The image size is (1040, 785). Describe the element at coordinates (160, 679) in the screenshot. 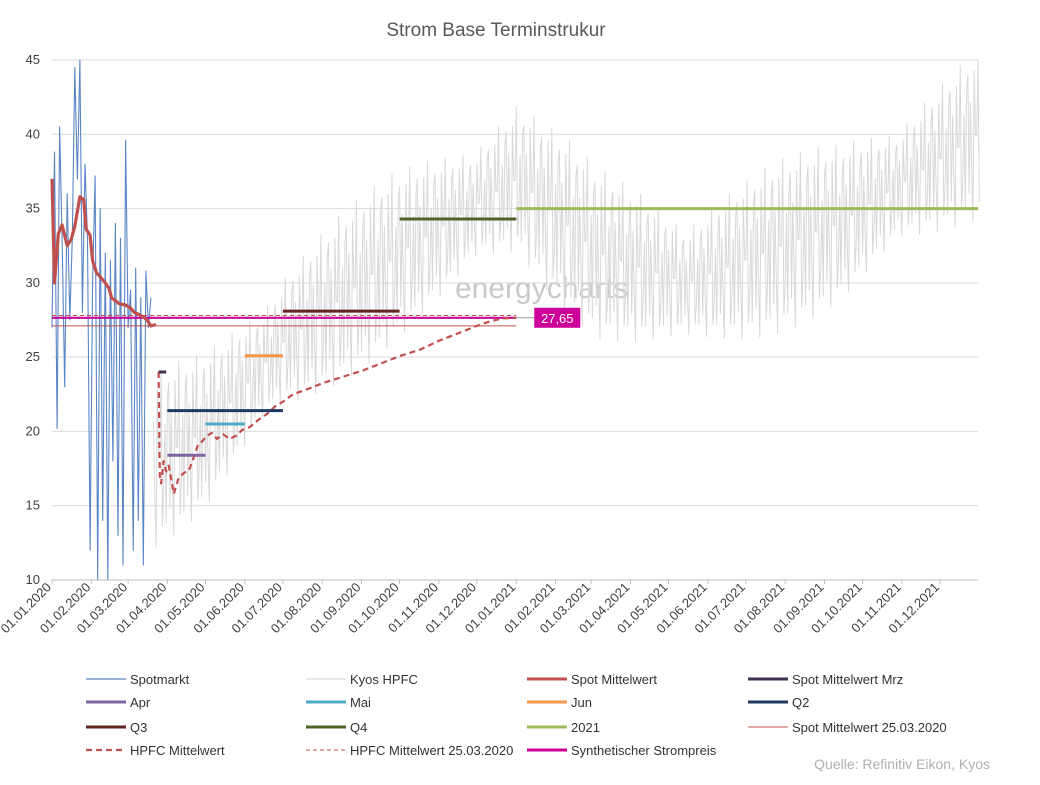

I see `legend-label: Spotmarkt` at that location.